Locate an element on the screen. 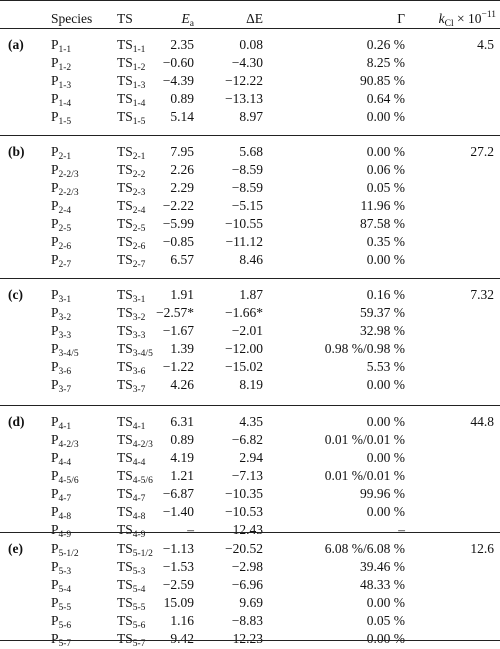  species-subscript: 3-7 is located at coordinates (65, 390).